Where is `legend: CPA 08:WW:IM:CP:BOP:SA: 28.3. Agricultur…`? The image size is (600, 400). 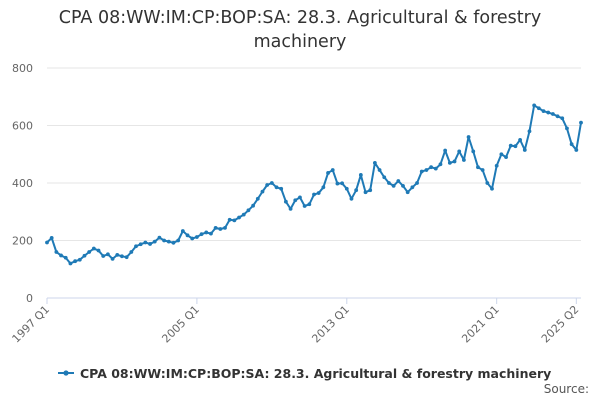 legend: CPA 08:WW:IM:CP:BOP:SA: 28.3. Agricultur… is located at coordinates (304, 373).